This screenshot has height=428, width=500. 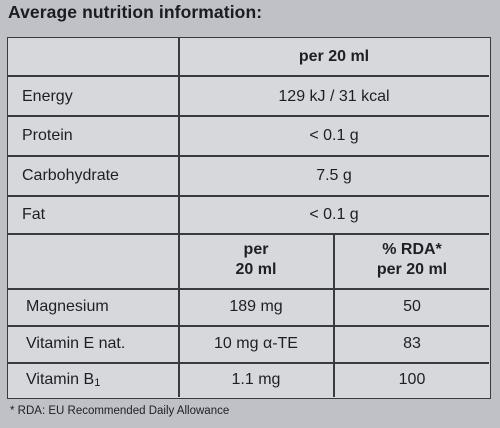 I want to click on row-label-protein: Protein, so click(x=47, y=135).